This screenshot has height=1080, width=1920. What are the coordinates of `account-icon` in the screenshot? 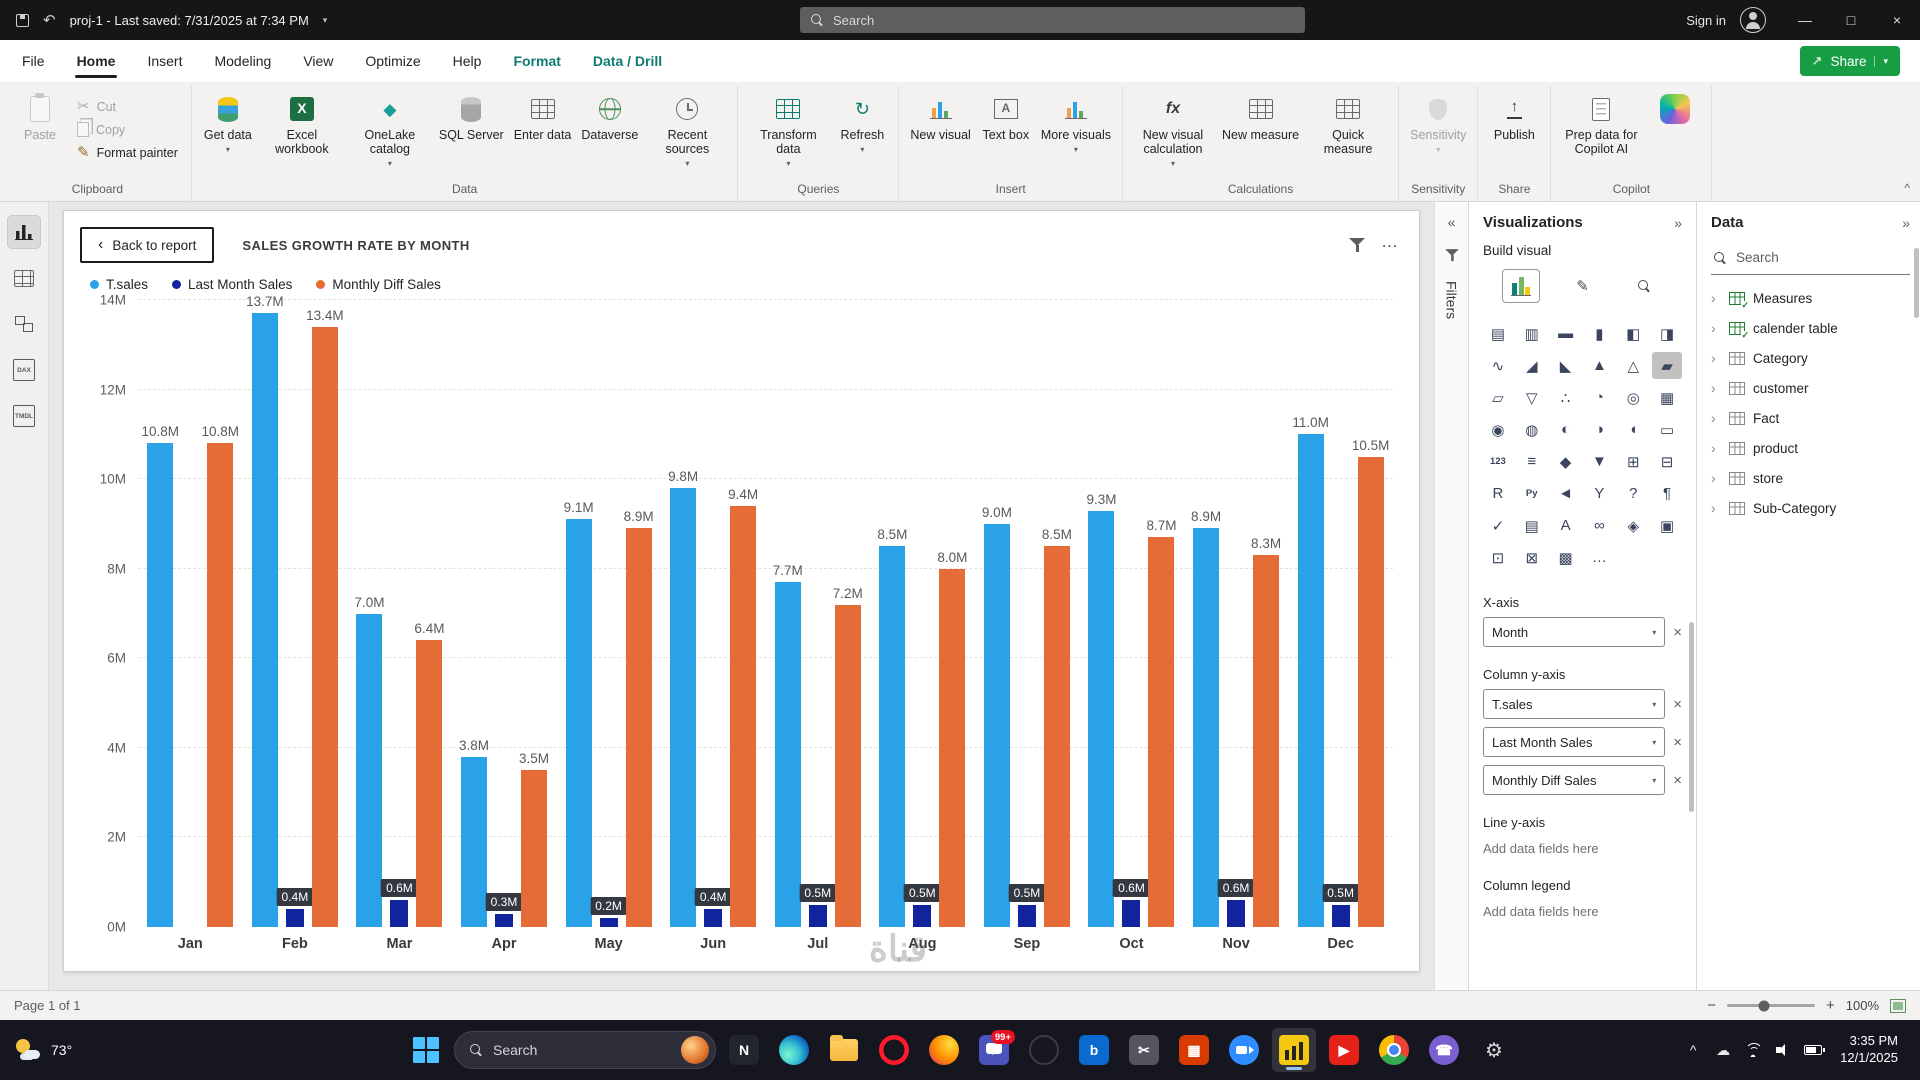 It's located at (1753, 20).